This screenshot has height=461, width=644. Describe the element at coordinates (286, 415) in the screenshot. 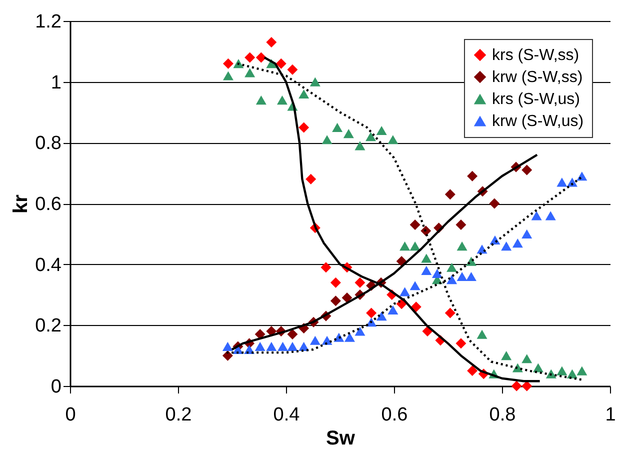

I see `x-tick-label: 0.4` at that location.